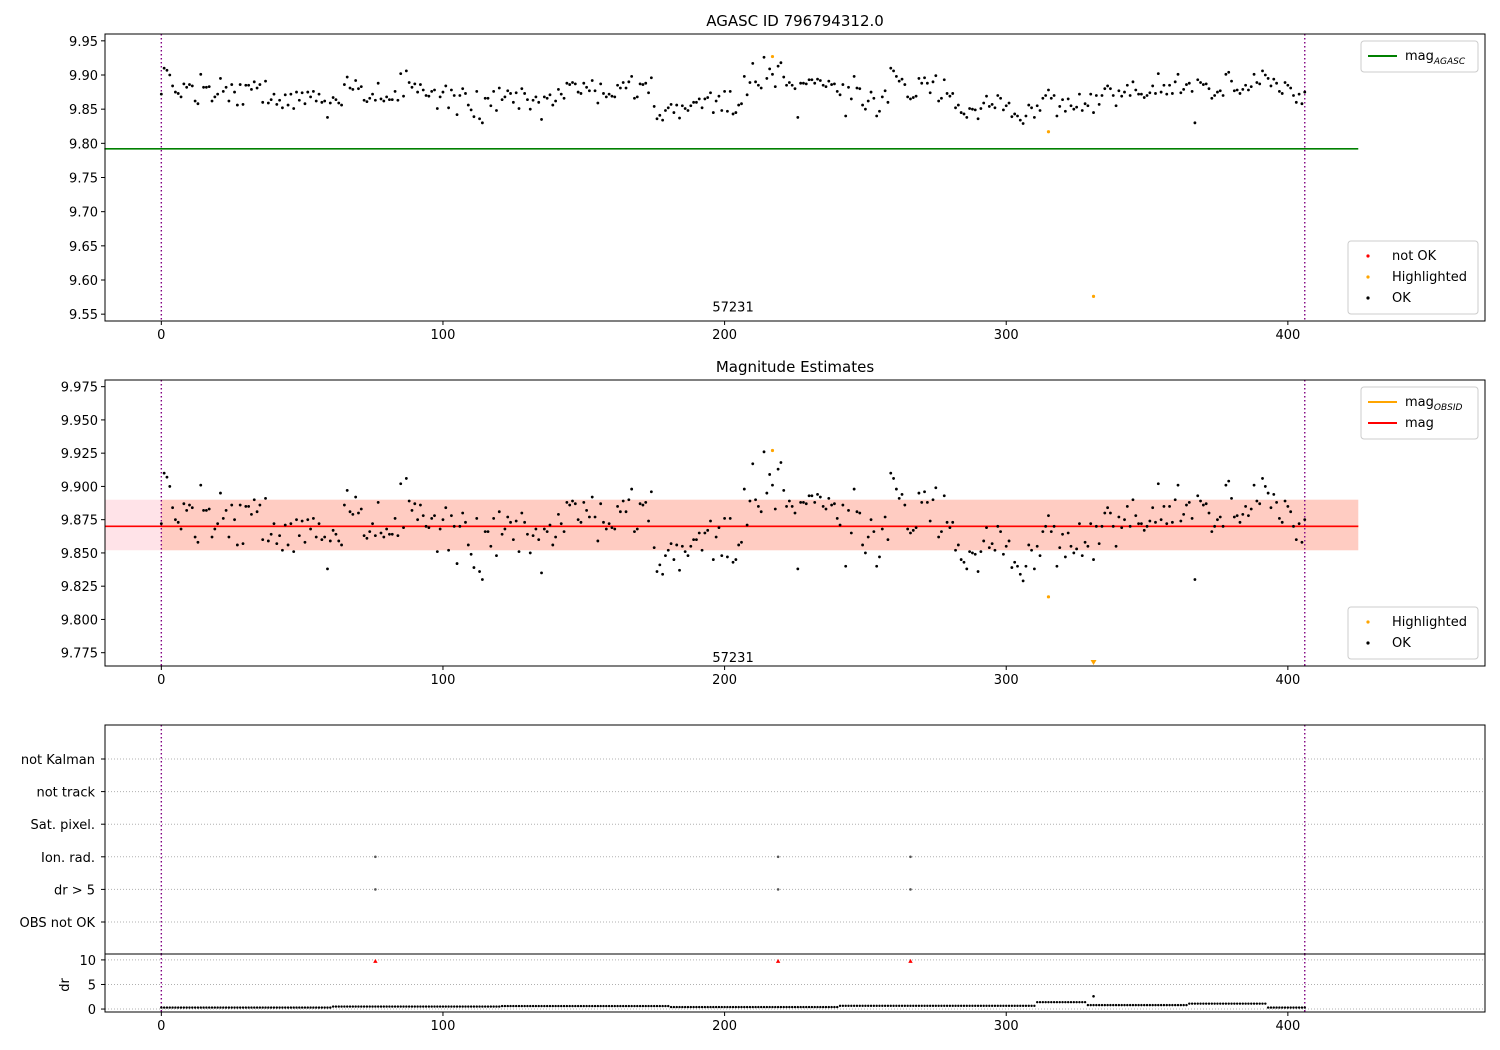  What do you see at coordinates (161, 680) in the screenshot?
I see `x-tick-label: 0` at bounding box center [161, 680].